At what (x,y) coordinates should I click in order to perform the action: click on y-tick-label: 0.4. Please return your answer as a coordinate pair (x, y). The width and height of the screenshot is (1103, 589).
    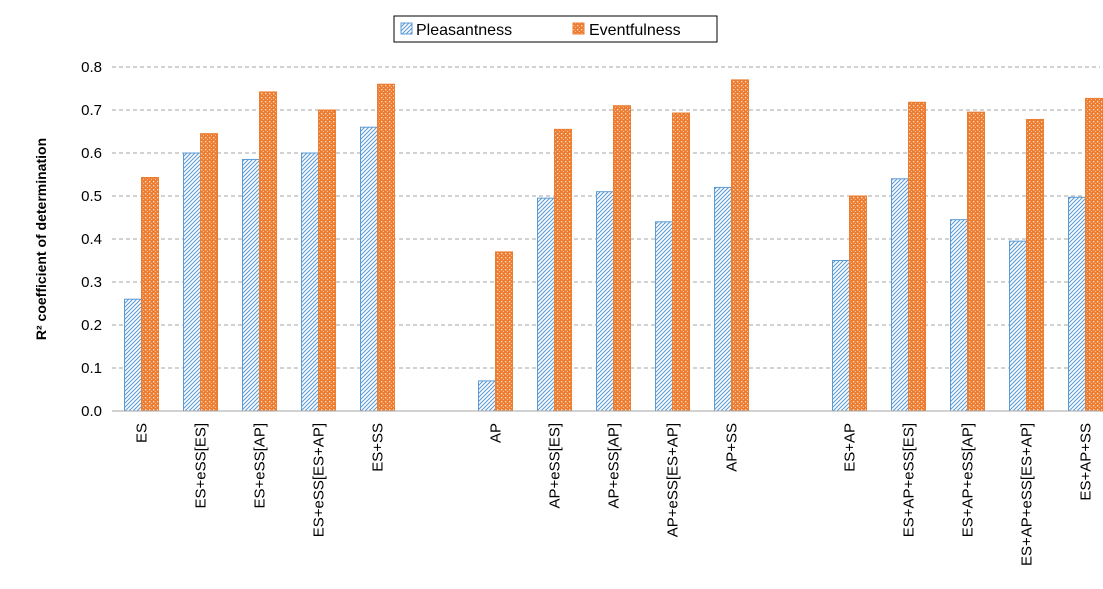
    Looking at the image, I should click on (91, 239).